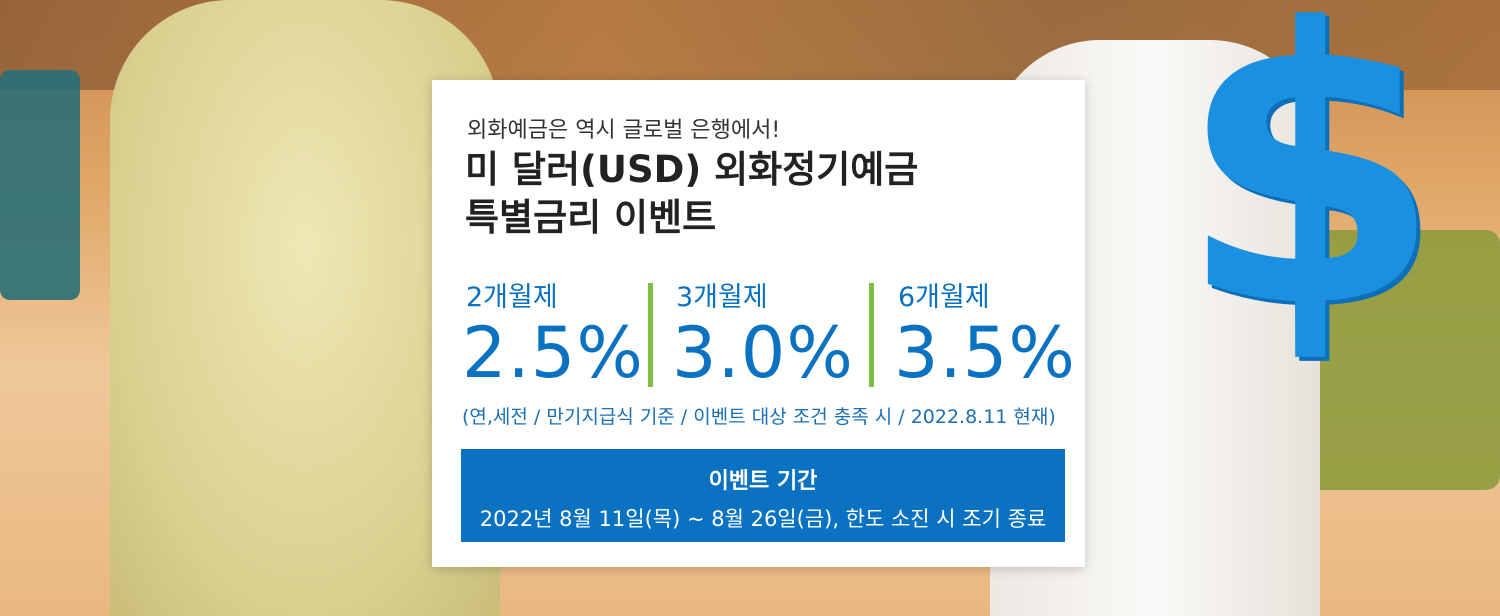 The height and width of the screenshot is (616, 1500). Describe the element at coordinates (512, 297) in the screenshot. I see `rate-term: 2개월제` at that location.